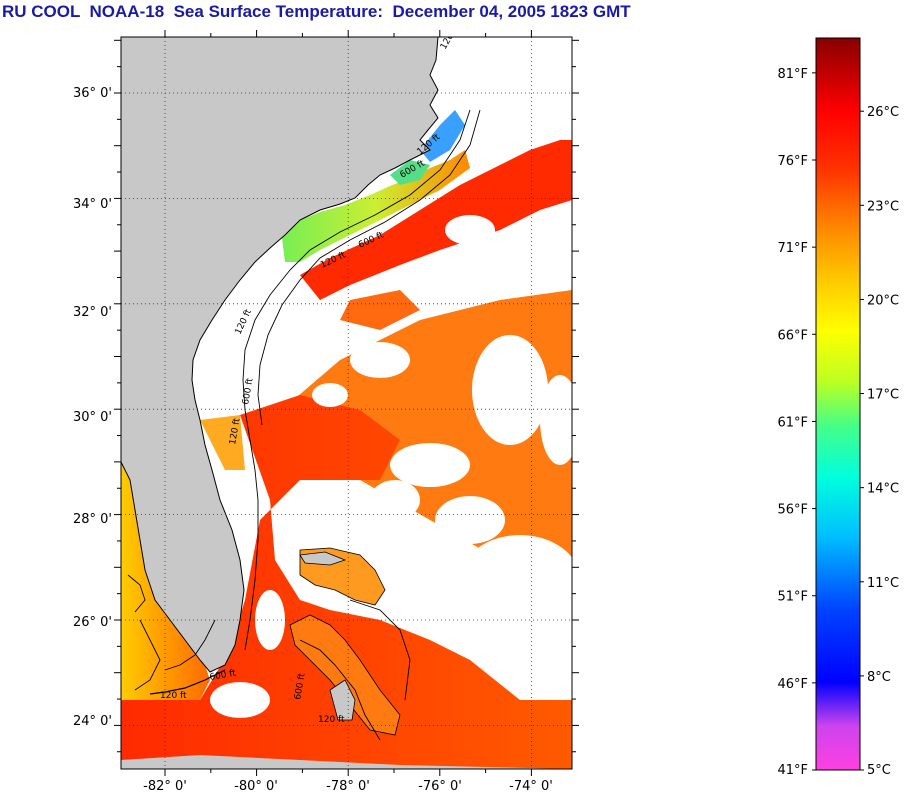 The height and width of the screenshot is (801, 905). I want to click on shelf-water-cool, so click(376, 206).